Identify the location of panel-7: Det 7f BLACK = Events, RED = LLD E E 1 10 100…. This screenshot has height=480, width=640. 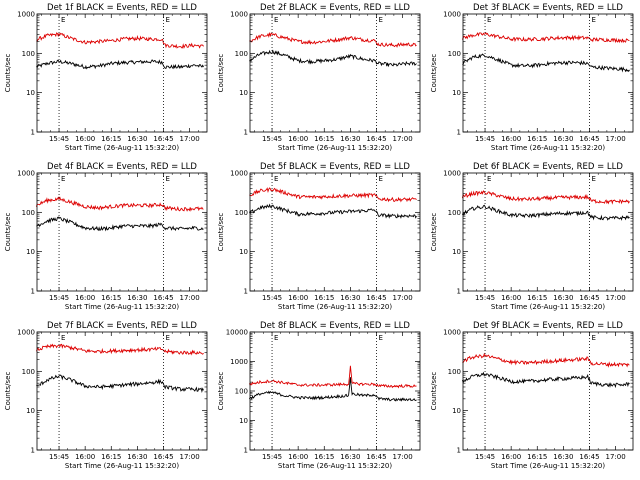
(106, 395).